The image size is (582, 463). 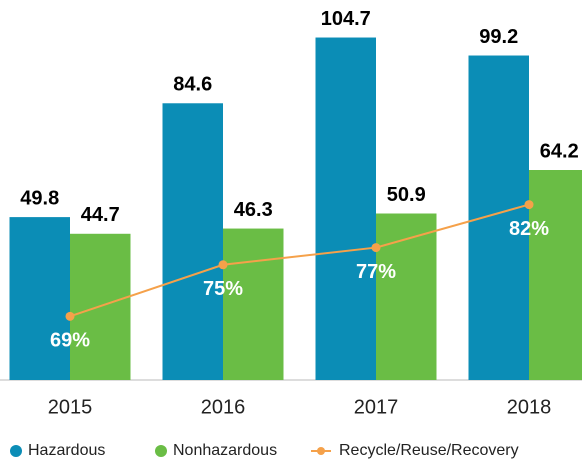 I want to click on data-label: 49.8, so click(x=39, y=198).